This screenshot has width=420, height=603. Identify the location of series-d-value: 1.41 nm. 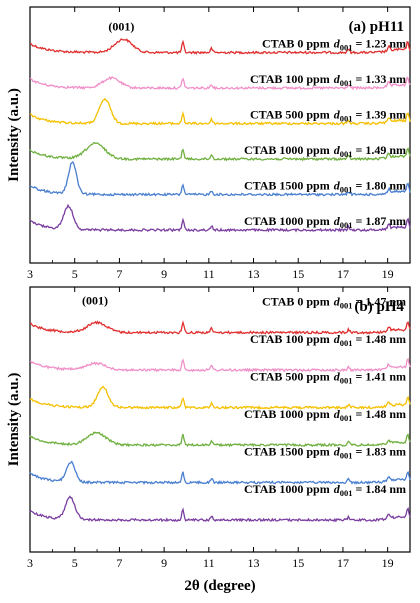
(385, 377).